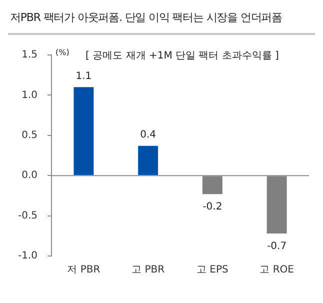 The width and height of the screenshot is (323, 303). Describe the element at coordinates (277, 270) in the screenshot. I see `x-tick-label: 고 ROE` at that location.